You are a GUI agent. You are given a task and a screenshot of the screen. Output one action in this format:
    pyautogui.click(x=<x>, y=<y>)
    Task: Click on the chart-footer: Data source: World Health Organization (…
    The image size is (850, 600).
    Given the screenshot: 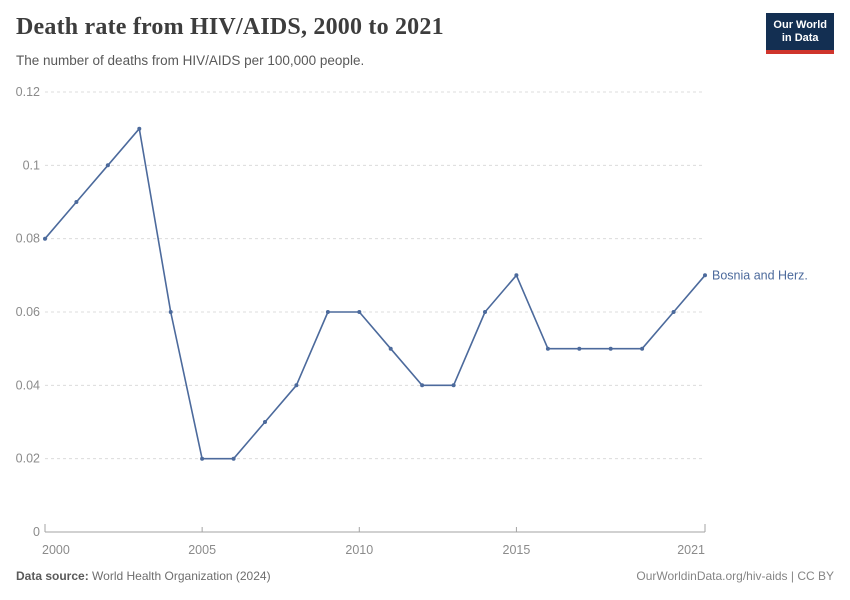 What is the action you would take?
    pyautogui.click(x=425, y=576)
    